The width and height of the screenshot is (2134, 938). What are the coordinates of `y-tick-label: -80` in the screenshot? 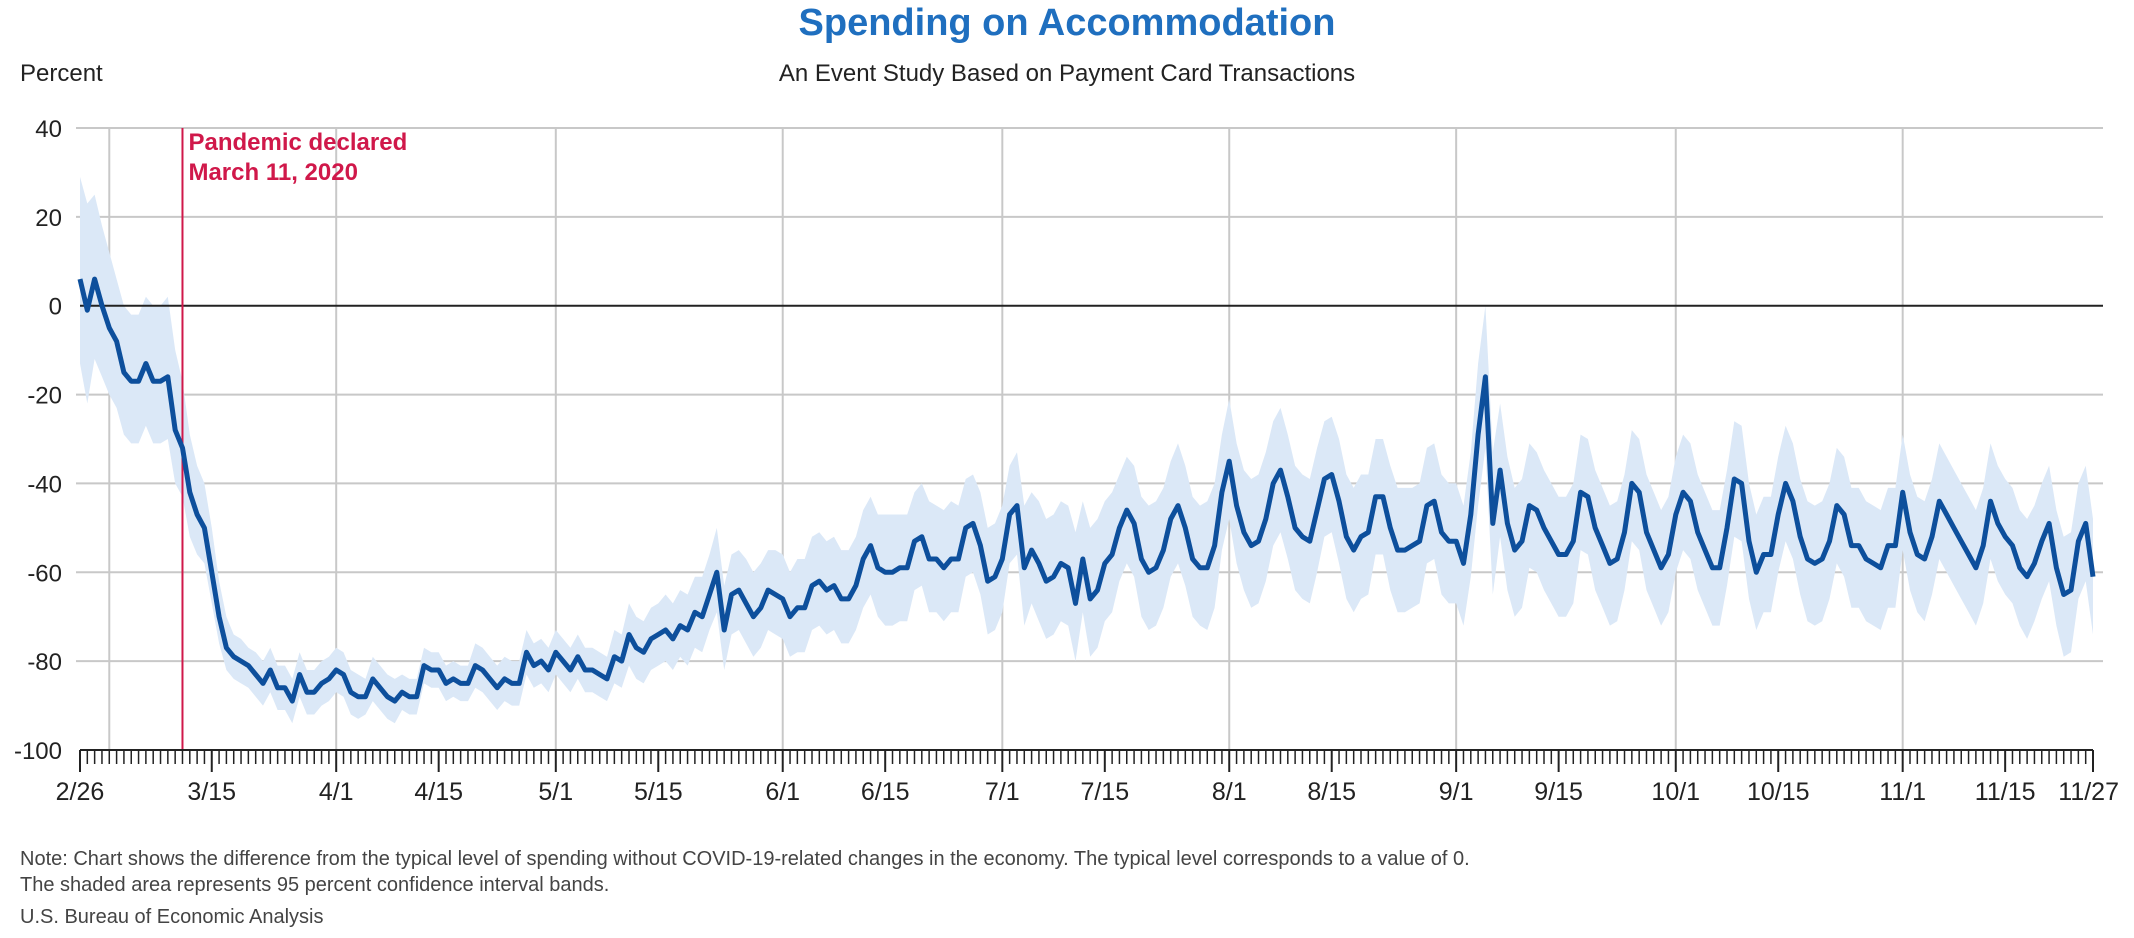 It's located at (44, 662).